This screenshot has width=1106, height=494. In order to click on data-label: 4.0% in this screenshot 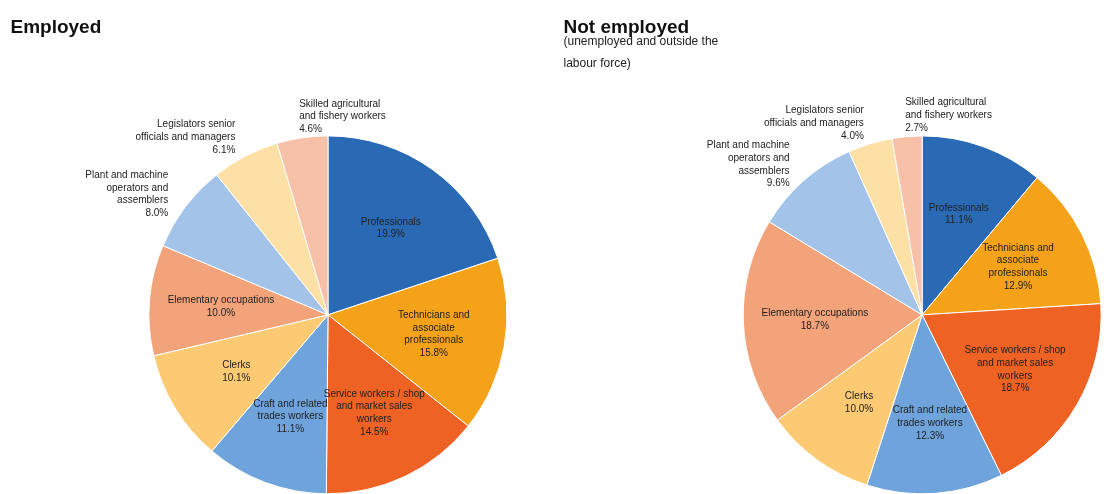, I will do `click(852, 135)`.